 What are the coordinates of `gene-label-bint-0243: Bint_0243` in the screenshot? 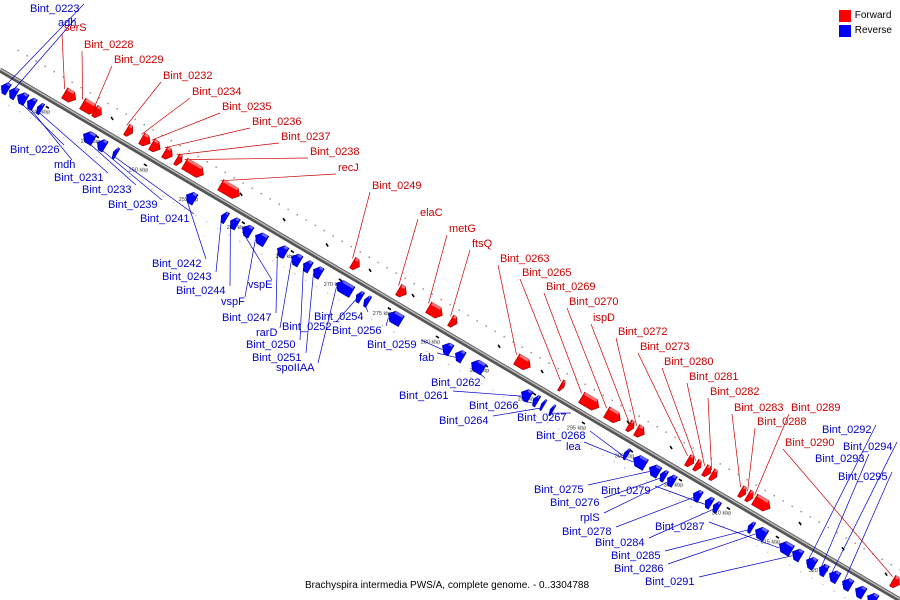 It's located at (187, 277).